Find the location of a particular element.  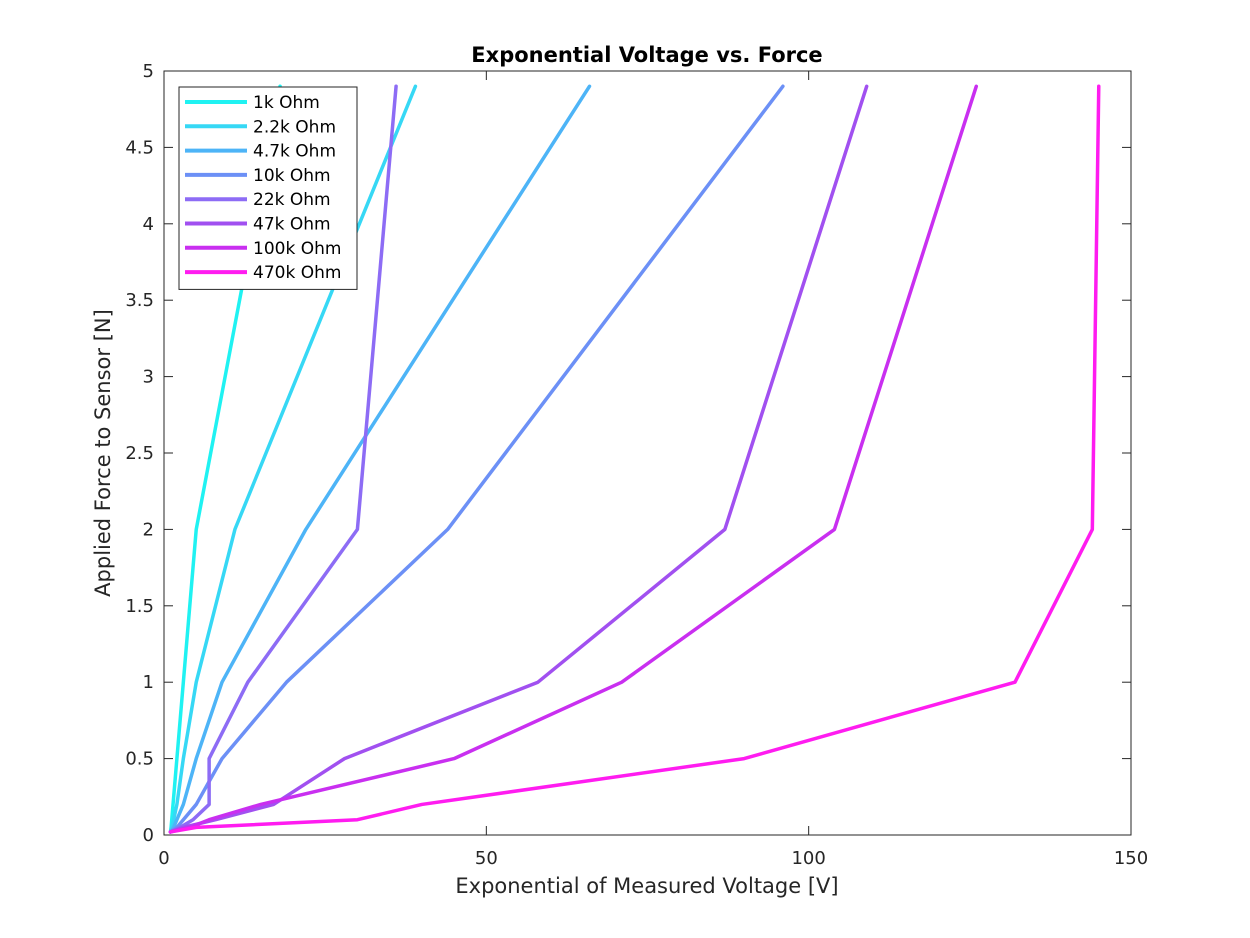

y-axis-label: Applied Force to Sensor [N] is located at coordinates (103, 453).